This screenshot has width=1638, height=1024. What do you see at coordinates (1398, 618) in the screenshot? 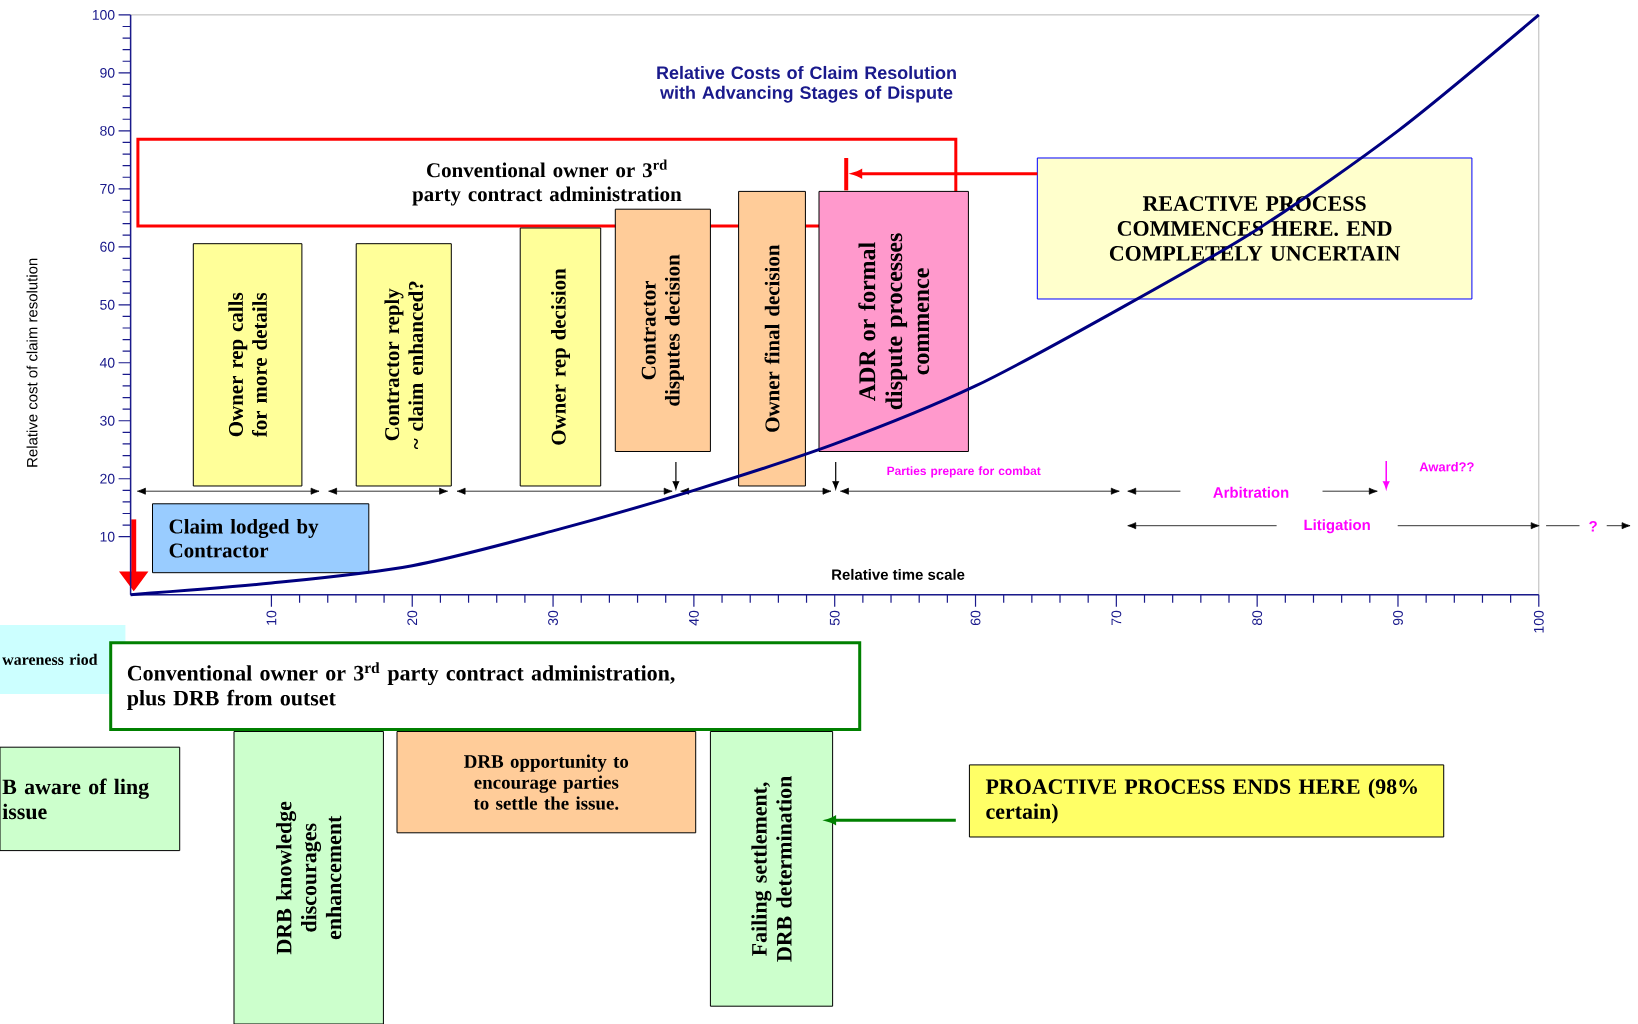
I see `x-tick-label: 90` at bounding box center [1398, 618].